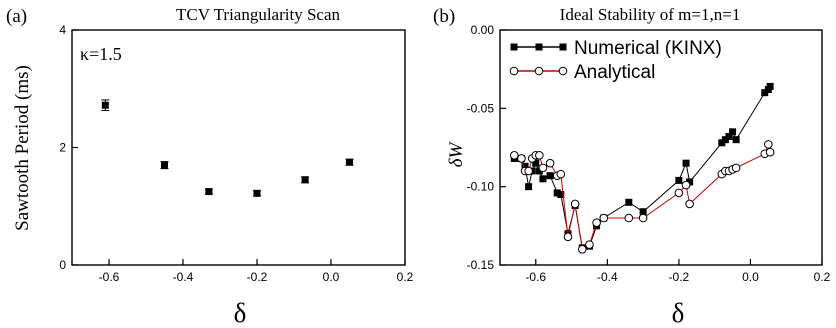 The image size is (836, 328). Describe the element at coordinates (483, 30) in the screenshot. I see `y-tick-label: 0.00` at that location.